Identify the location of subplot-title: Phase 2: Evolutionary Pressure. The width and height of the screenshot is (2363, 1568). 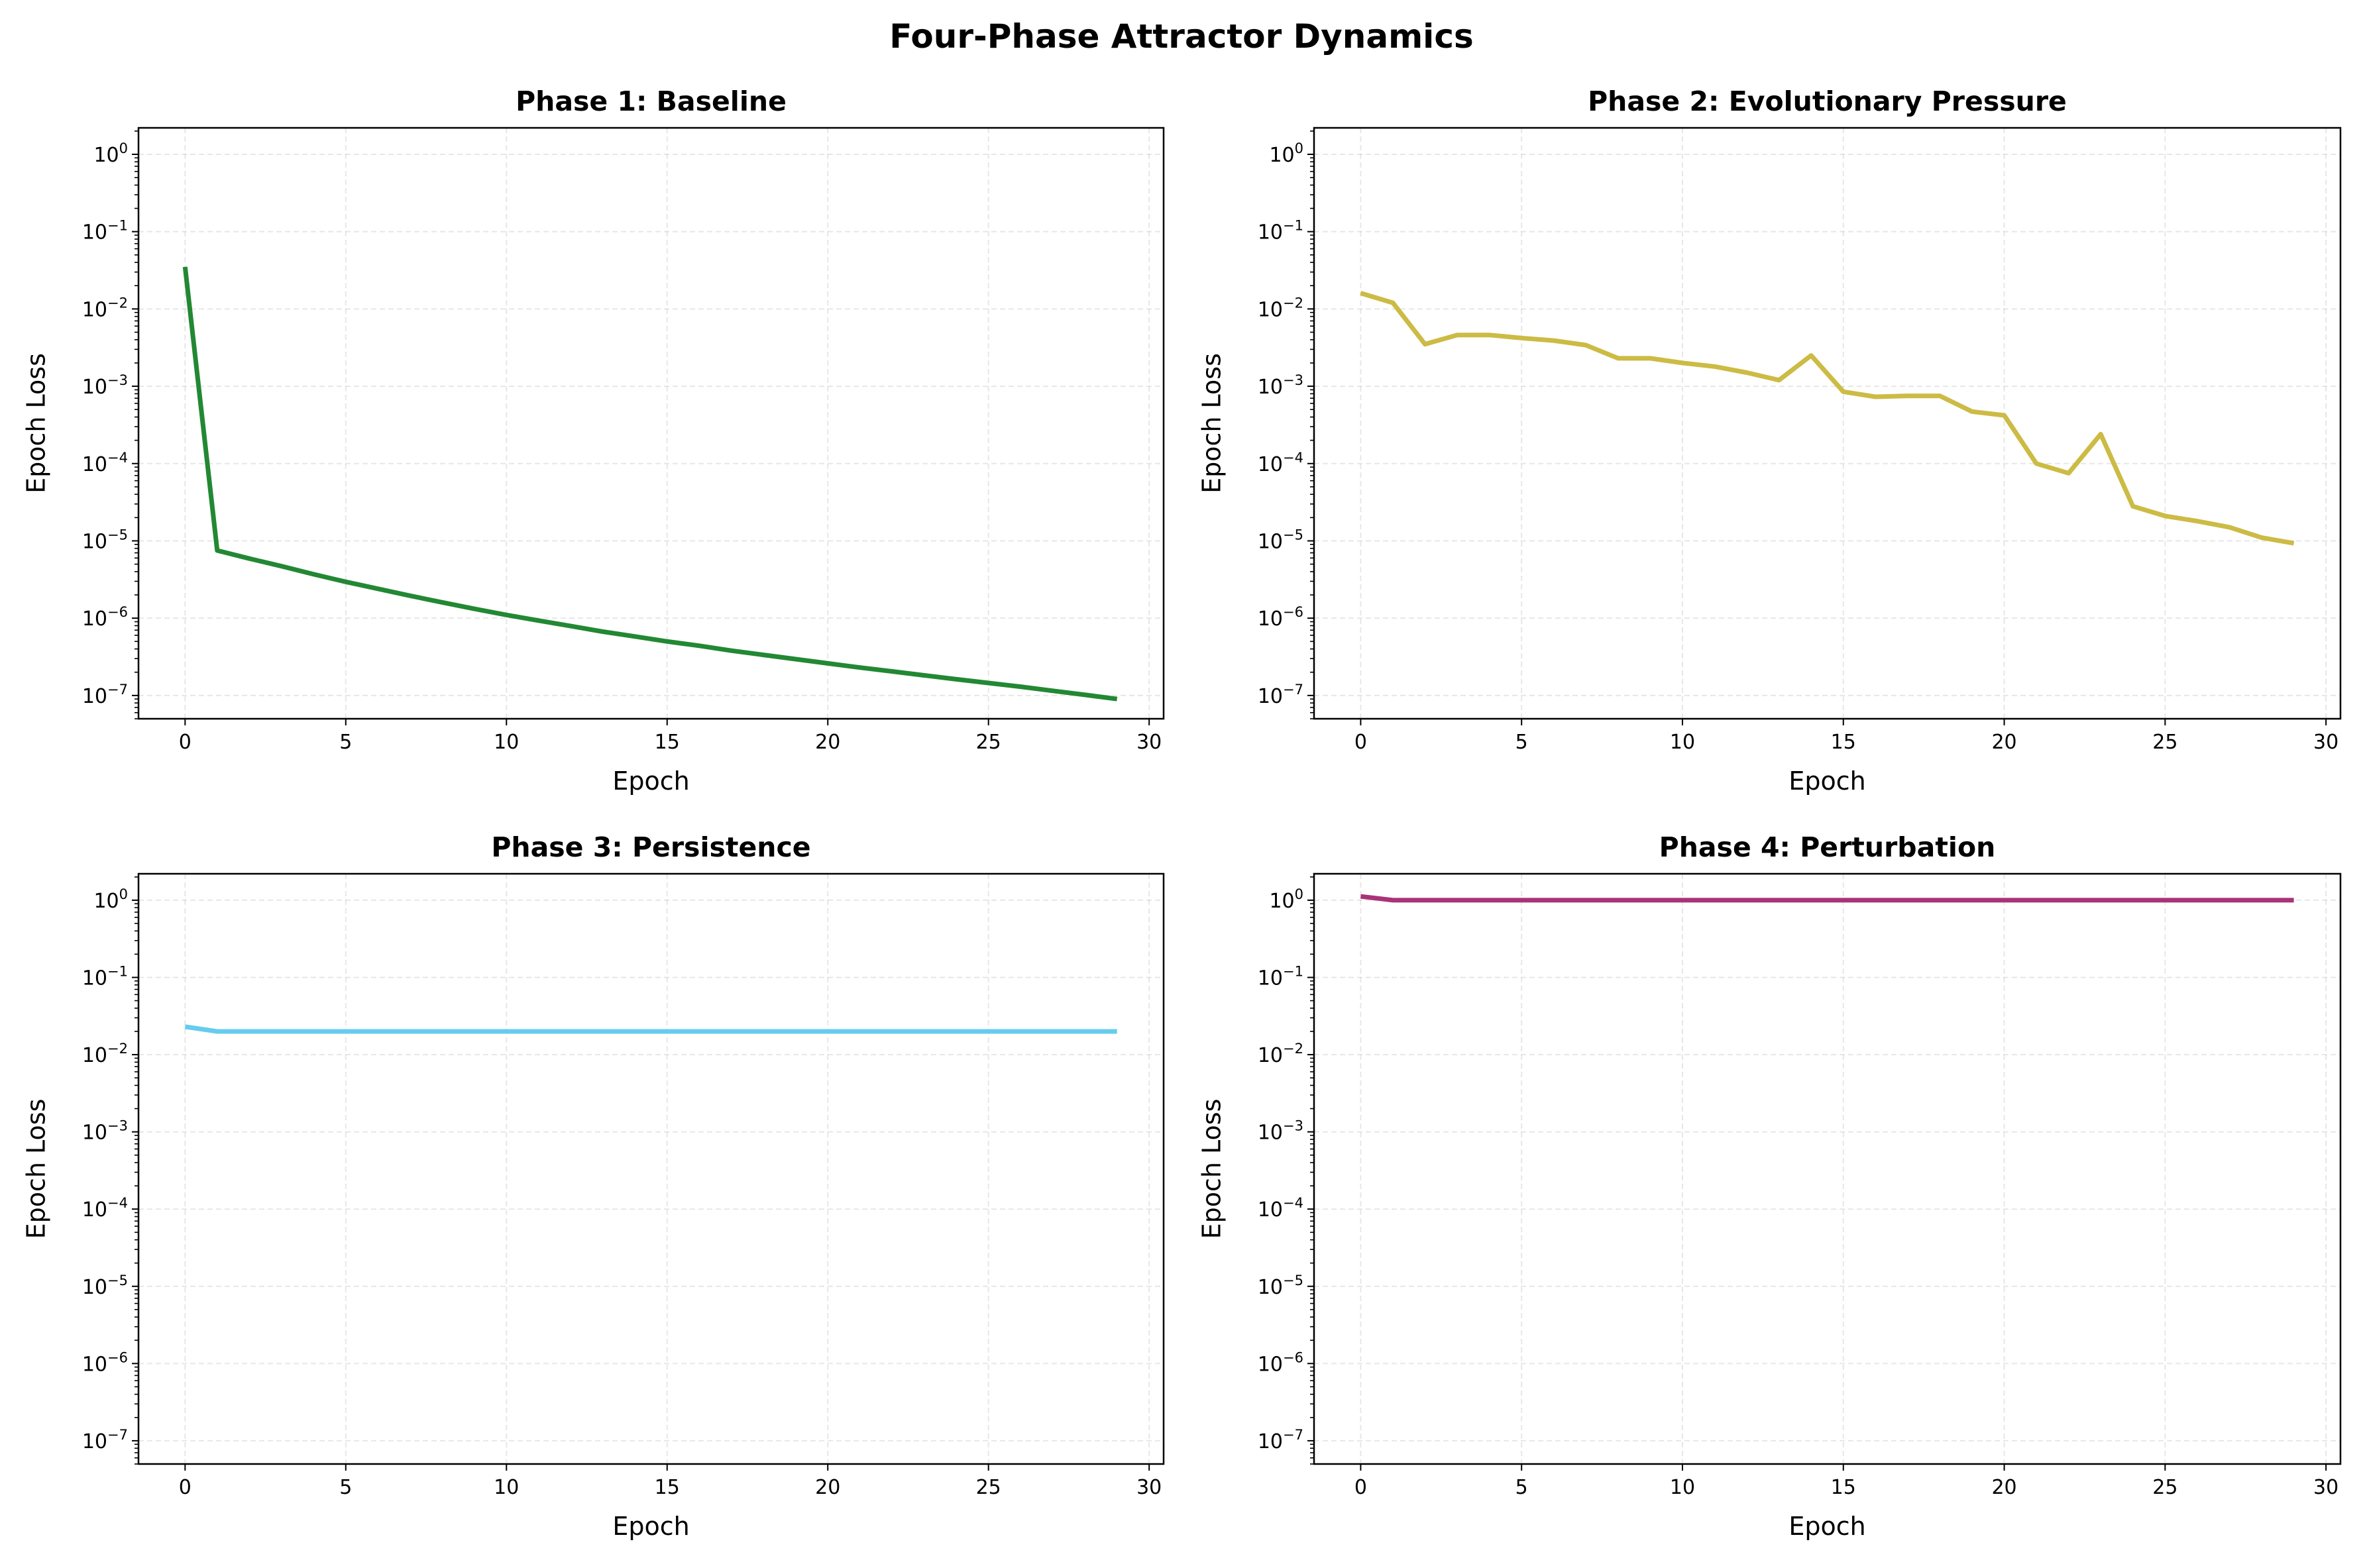
(1827, 101).